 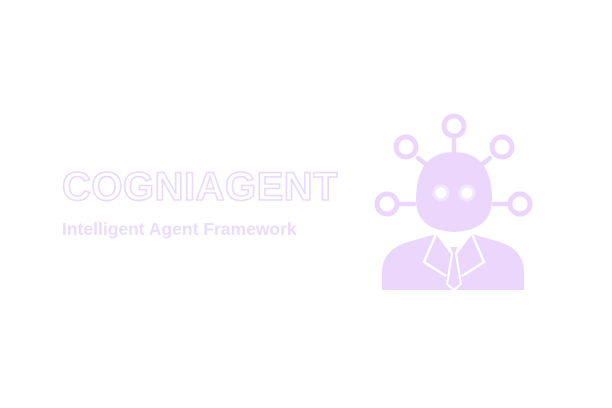 I want to click on robot-agent-network-icon, so click(x=453, y=202).